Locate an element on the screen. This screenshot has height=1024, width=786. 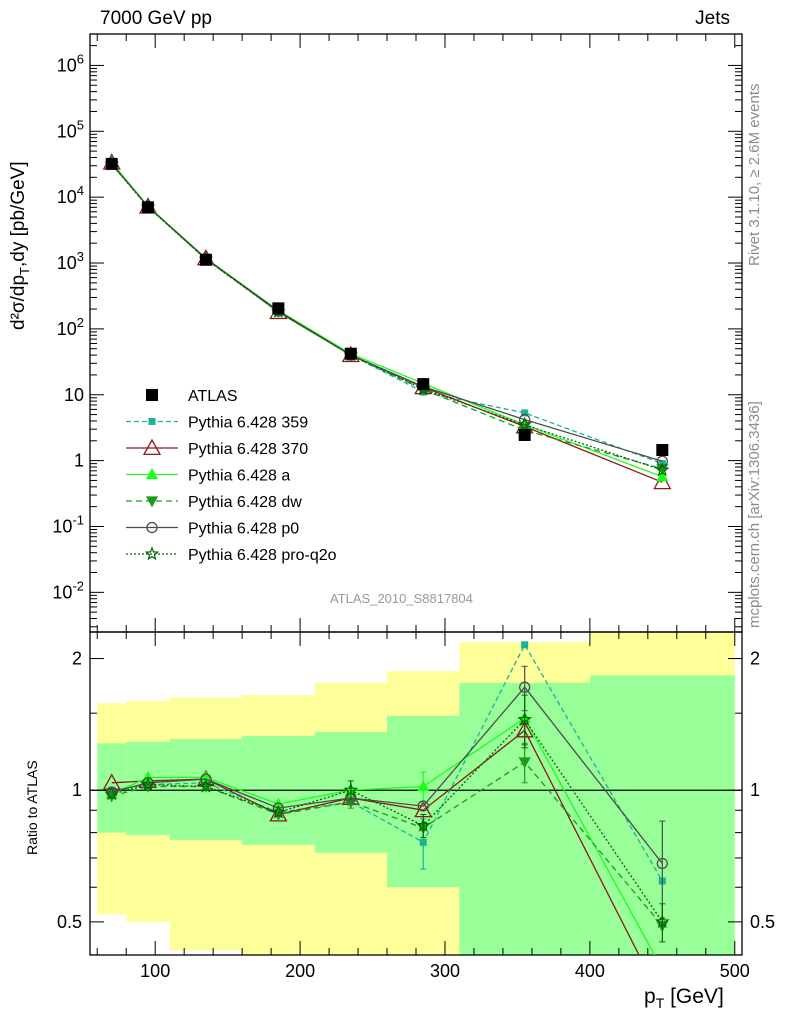
y-label-sub: T is located at coordinates (24, 271).